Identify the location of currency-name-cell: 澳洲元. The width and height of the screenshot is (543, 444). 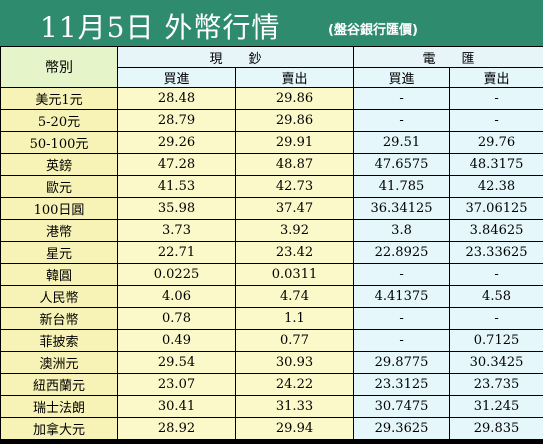
(59, 362).